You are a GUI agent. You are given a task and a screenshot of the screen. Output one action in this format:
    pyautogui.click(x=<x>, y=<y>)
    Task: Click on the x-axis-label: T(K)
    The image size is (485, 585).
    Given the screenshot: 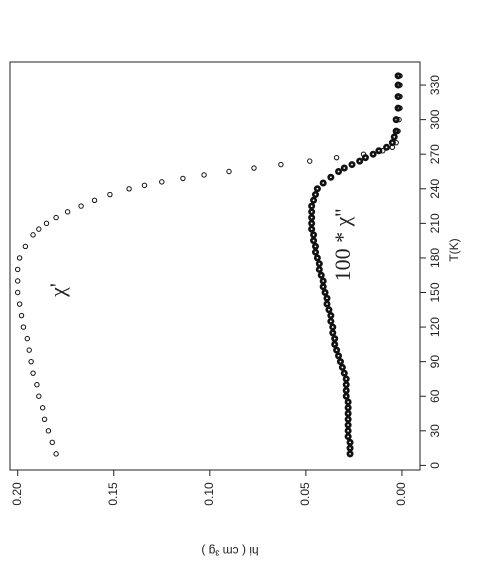 What is the action you would take?
    pyautogui.click(x=454, y=249)
    